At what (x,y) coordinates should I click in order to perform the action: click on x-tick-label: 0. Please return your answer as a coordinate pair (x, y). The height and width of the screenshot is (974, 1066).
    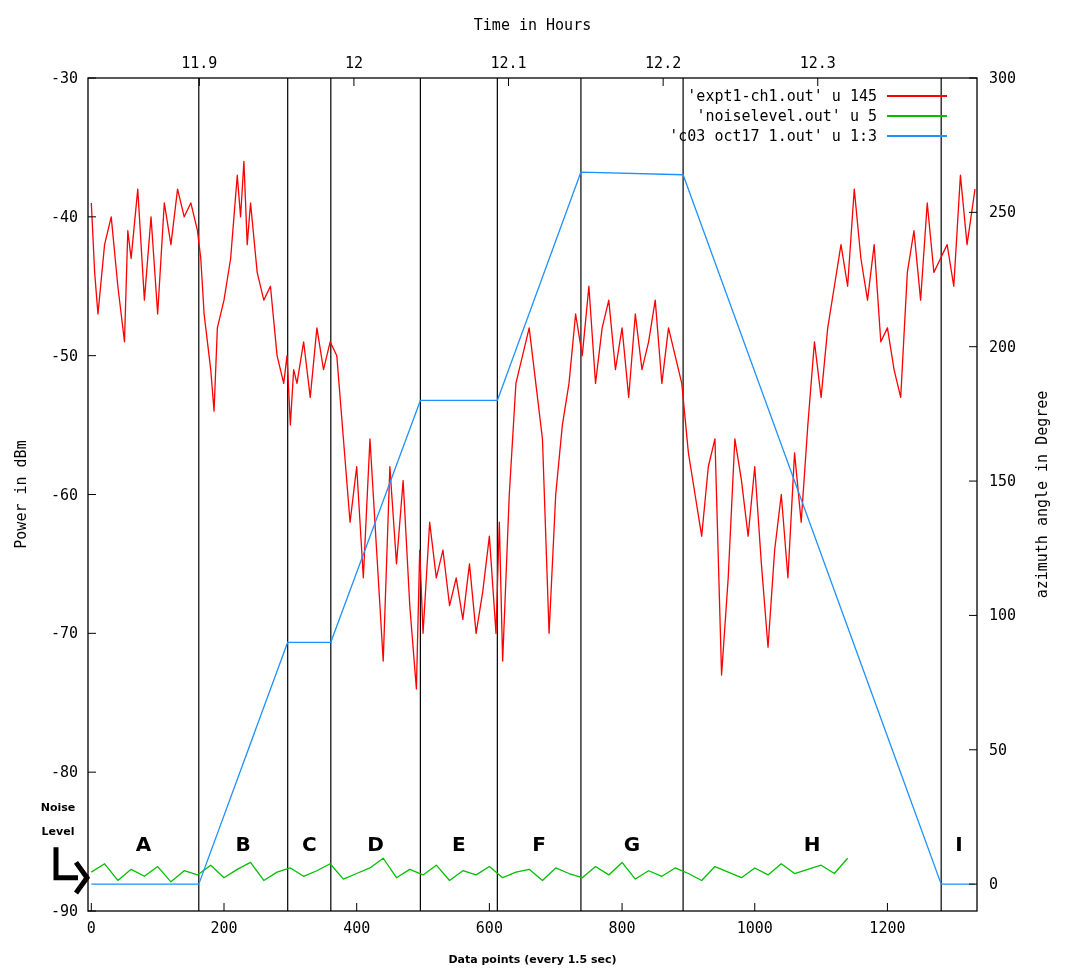
    Looking at the image, I should click on (91, 928).